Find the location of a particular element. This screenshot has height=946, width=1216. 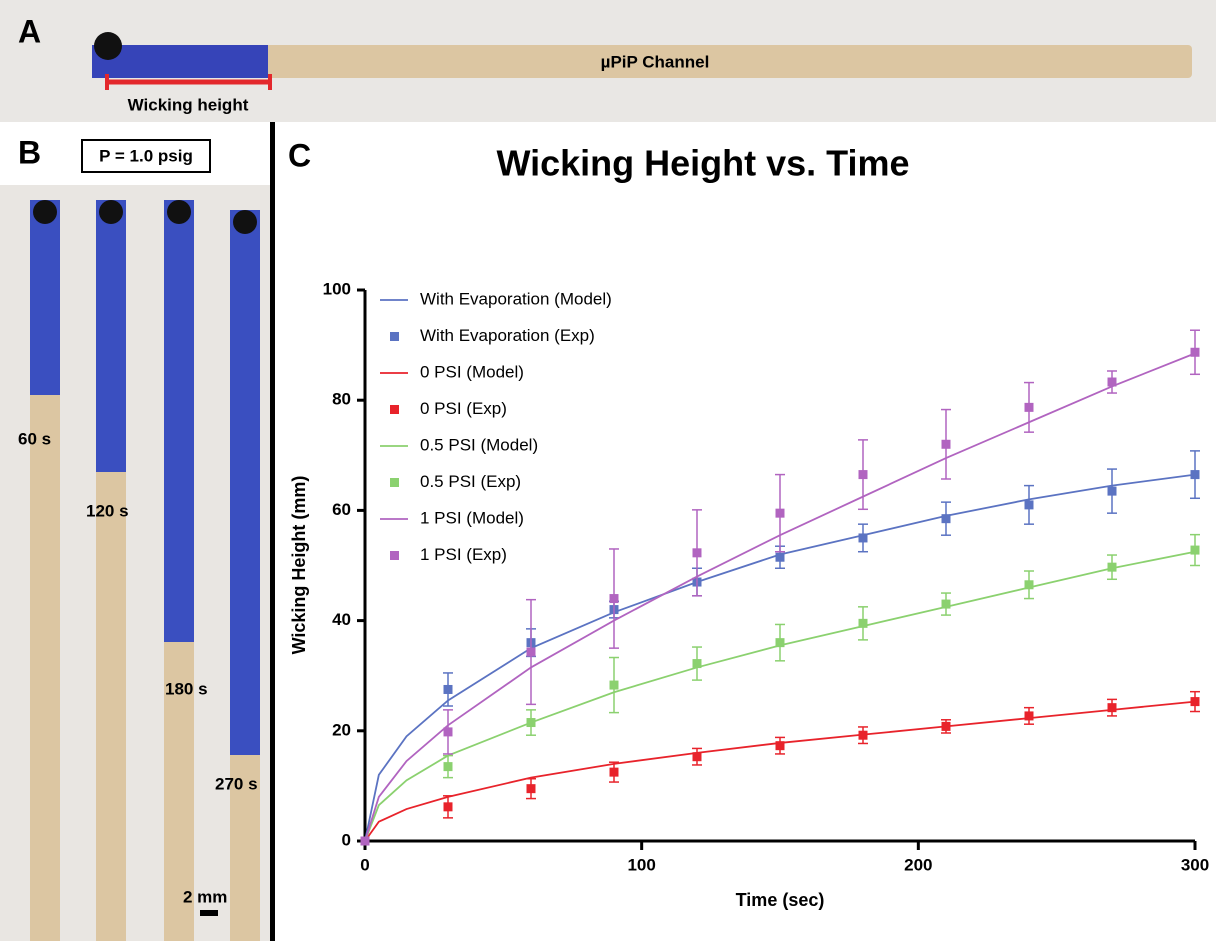

scale-label: 2 mm is located at coordinates (205, 896).